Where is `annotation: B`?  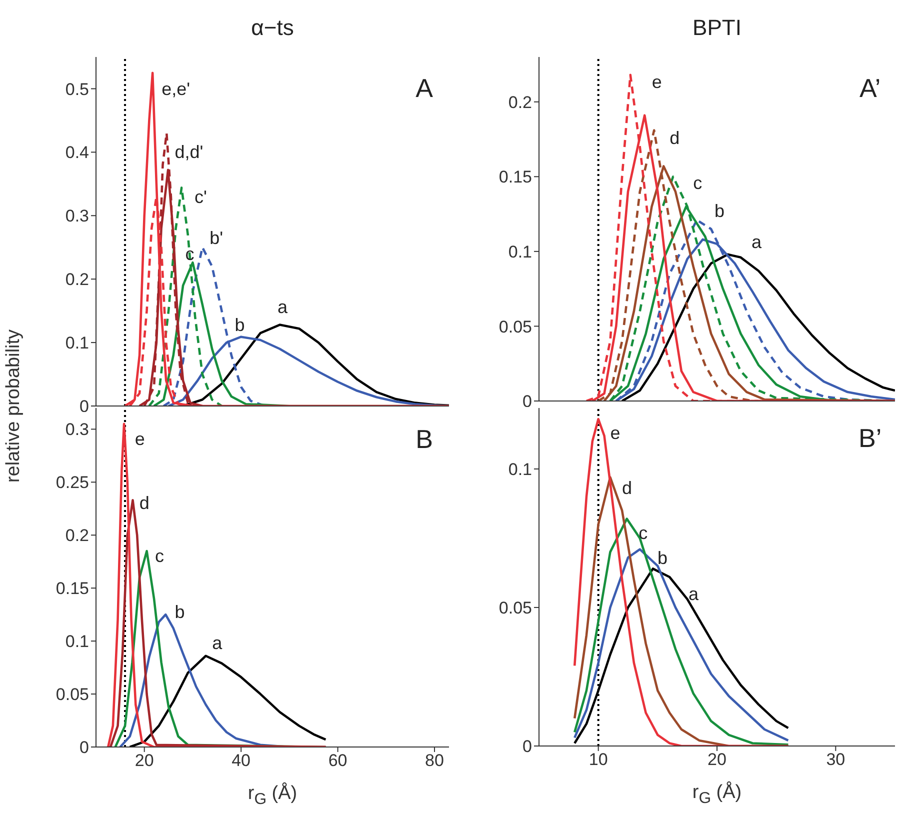 annotation: B is located at coordinates (424, 439).